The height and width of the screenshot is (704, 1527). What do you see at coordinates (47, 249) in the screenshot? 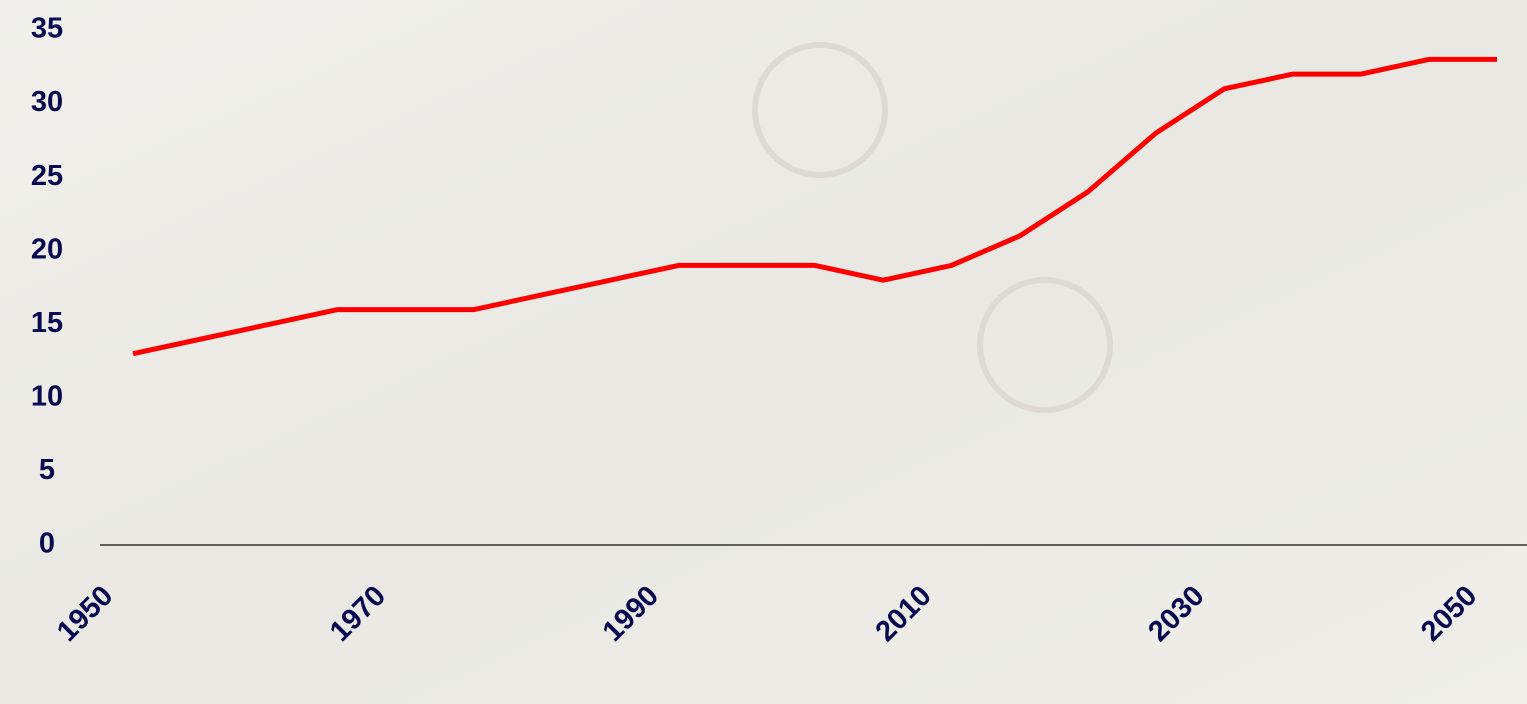
I see `y-tick-label: 20` at bounding box center [47, 249].